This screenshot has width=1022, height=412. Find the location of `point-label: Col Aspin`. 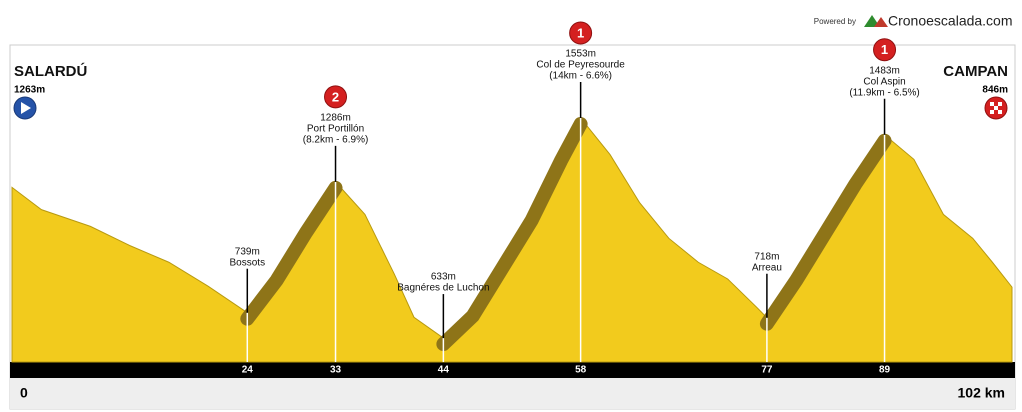

point-label: Col Aspin is located at coordinates (884, 81).